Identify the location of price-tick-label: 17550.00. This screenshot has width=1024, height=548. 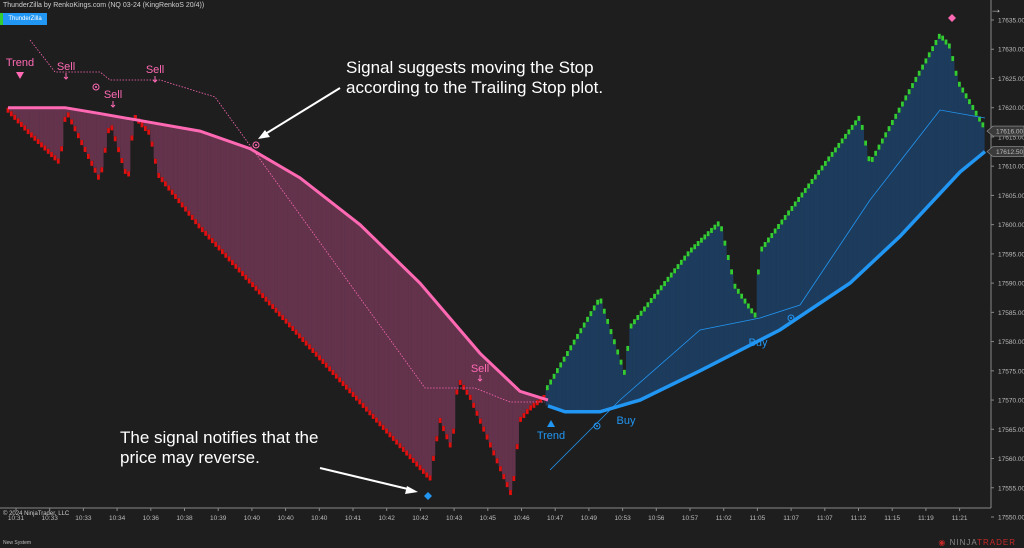
(1011, 517).